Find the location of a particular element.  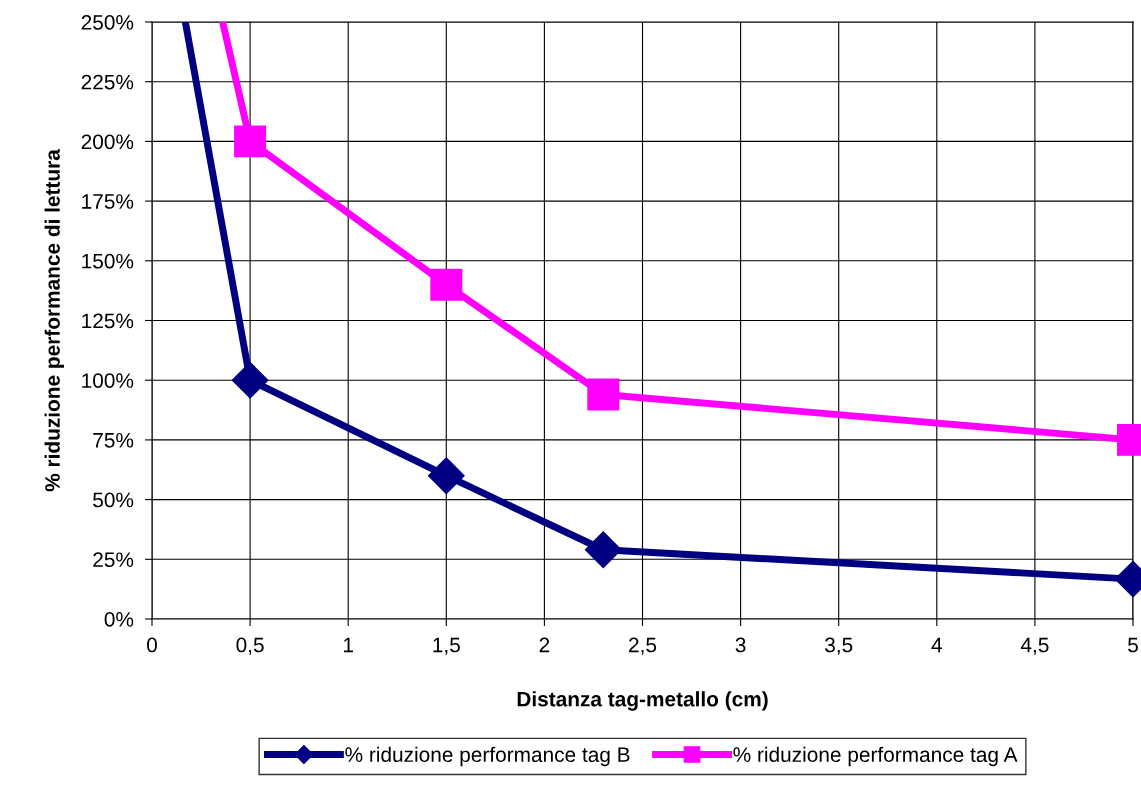

y-tick-label: 225% is located at coordinates (107, 82).